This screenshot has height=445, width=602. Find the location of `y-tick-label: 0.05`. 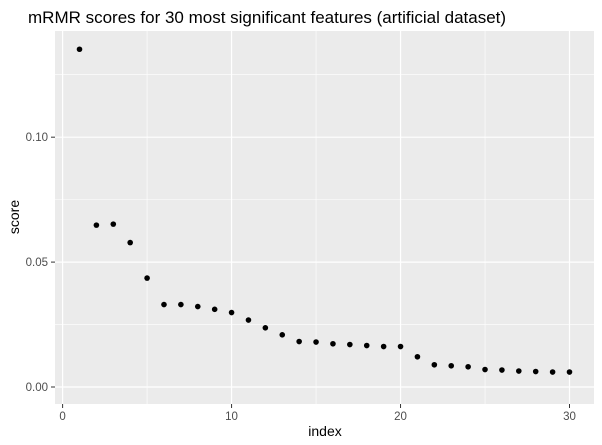

y-tick-label: 0.05 is located at coordinates (37, 263).